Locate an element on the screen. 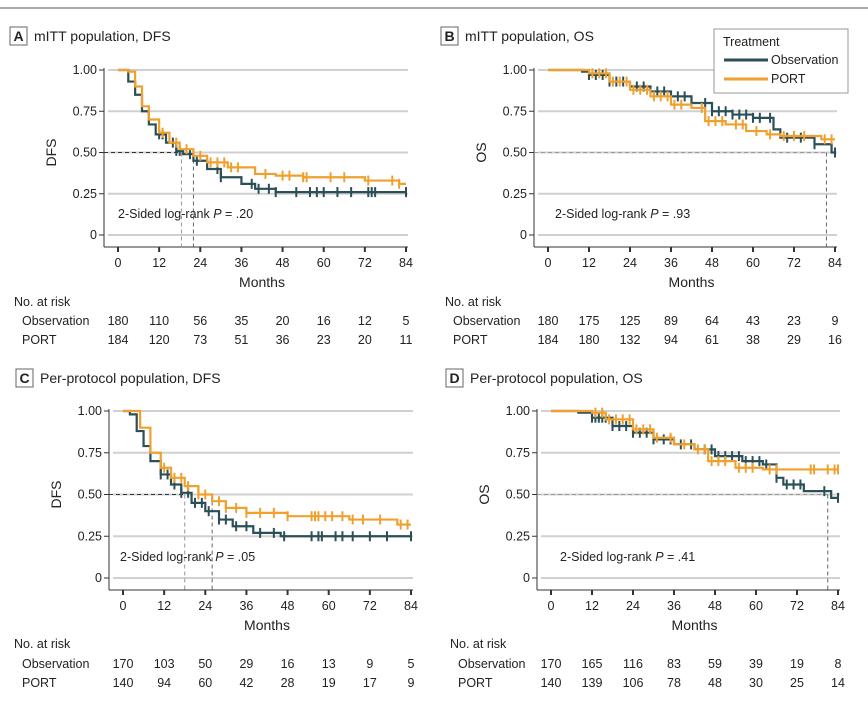 The image size is (868, 706). risk-value: 116 is located at coordinates (633, 664).